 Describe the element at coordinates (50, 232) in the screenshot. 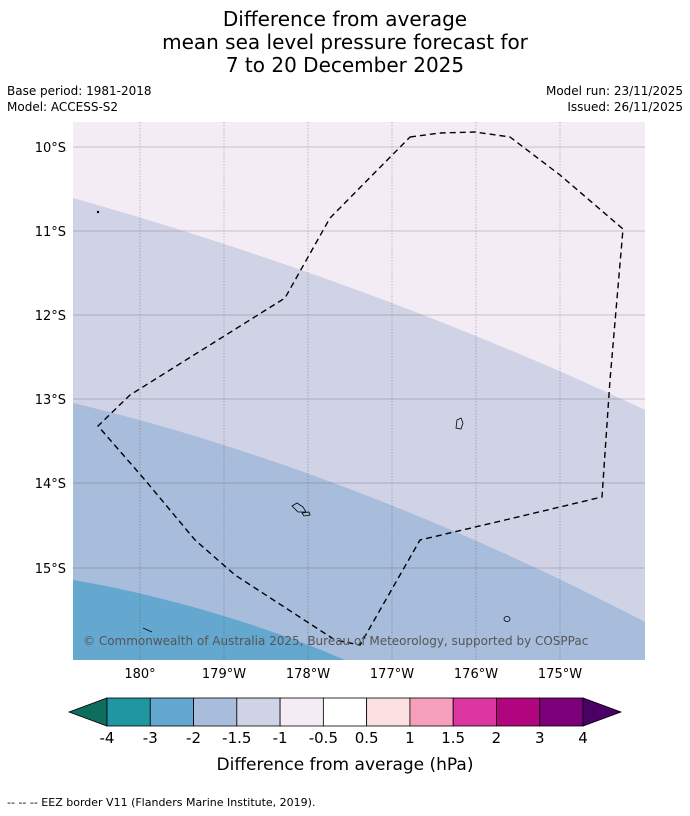

I see `lat-label: 11°S` at that location.